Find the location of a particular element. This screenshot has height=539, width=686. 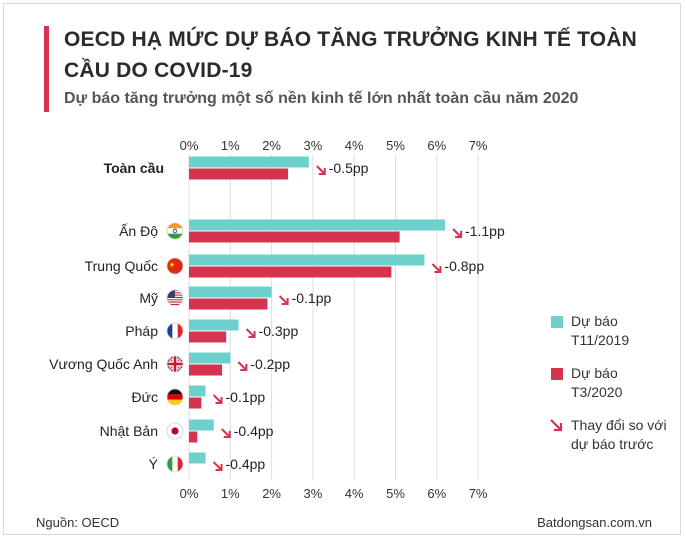

legend-swatch-mar2020 is located at coordinates (557, 374).